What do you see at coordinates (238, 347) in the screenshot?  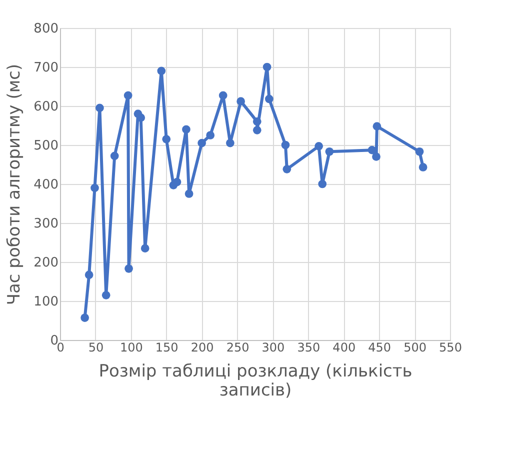 I see `x-tick-label: 250` at bounding box center [238, 347].